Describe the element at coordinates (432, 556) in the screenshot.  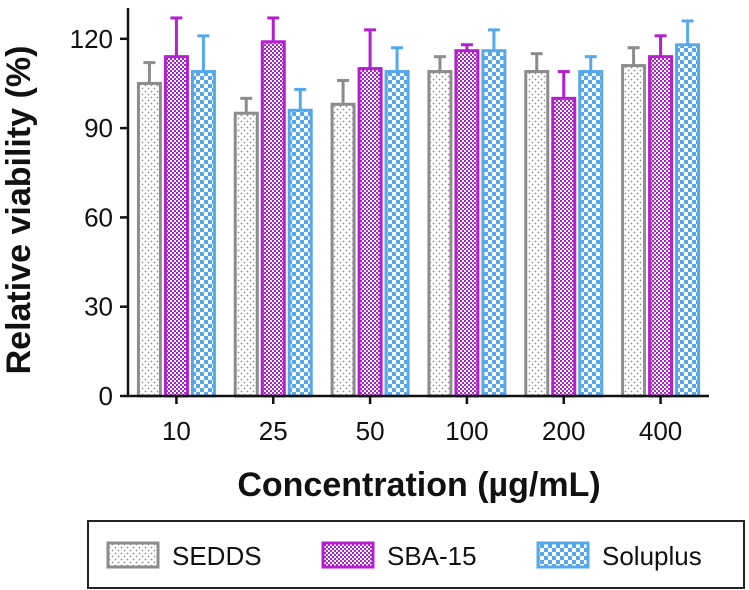
I see `legend-label-sba-15: SBA-15` at that location.